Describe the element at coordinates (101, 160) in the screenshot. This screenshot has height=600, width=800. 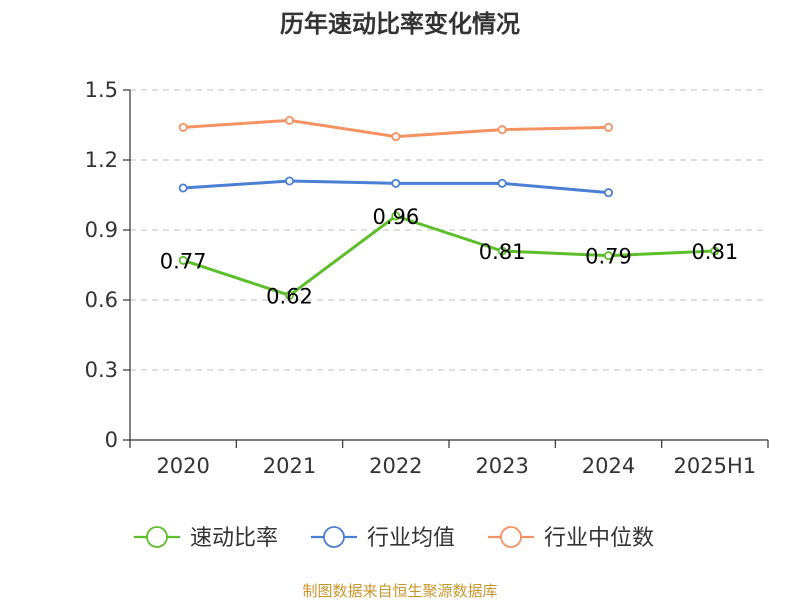
I see `y-tick-label: 1.2` at that location.